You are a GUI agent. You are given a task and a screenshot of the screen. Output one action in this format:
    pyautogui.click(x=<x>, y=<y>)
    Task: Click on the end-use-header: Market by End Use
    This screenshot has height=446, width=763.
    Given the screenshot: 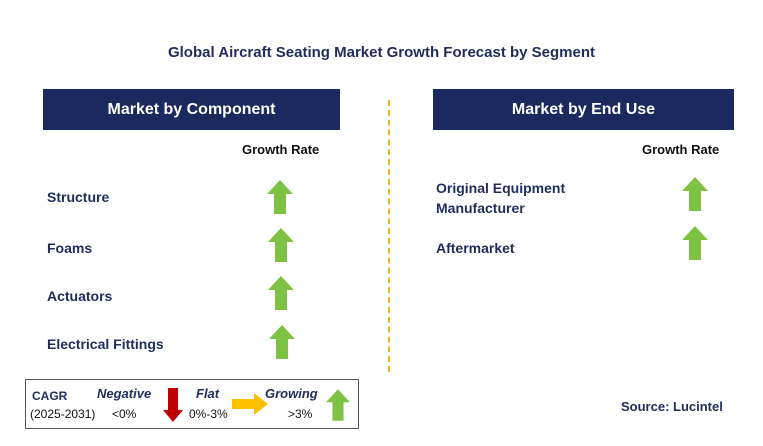 What is the action you would take?
    pyautogui.click(x=583, y=109)
    